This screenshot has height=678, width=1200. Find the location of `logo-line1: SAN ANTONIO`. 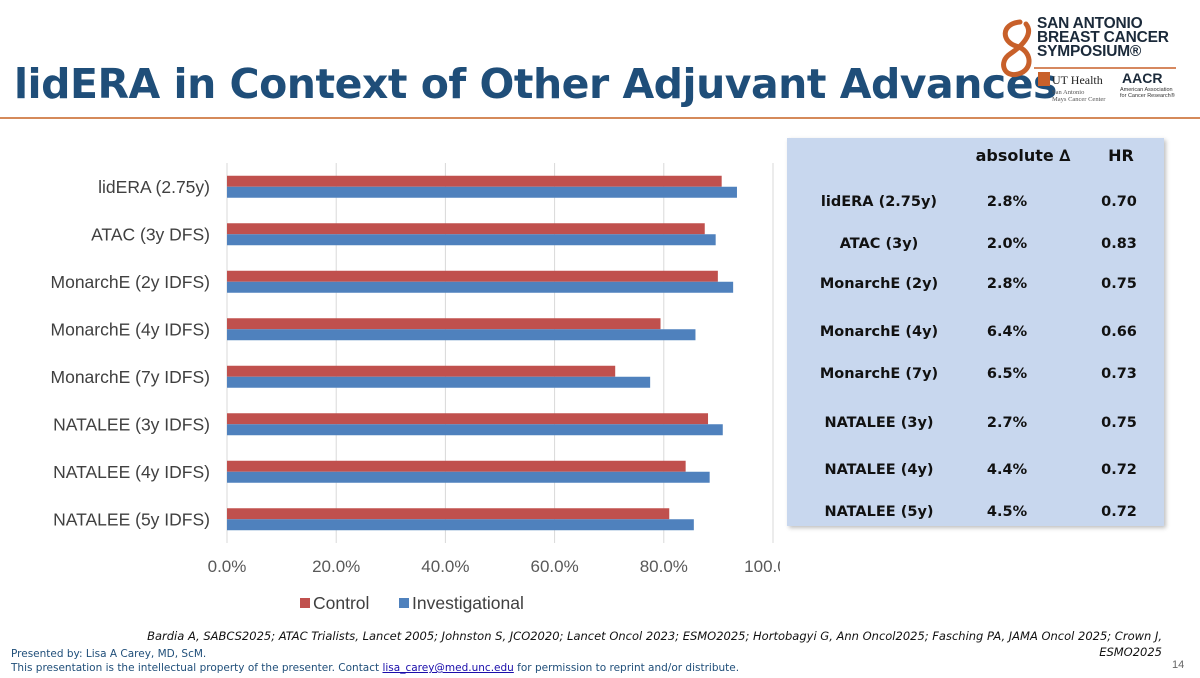

logo-line1: SAN ANTONIO is located at coordinates (1090, 23).